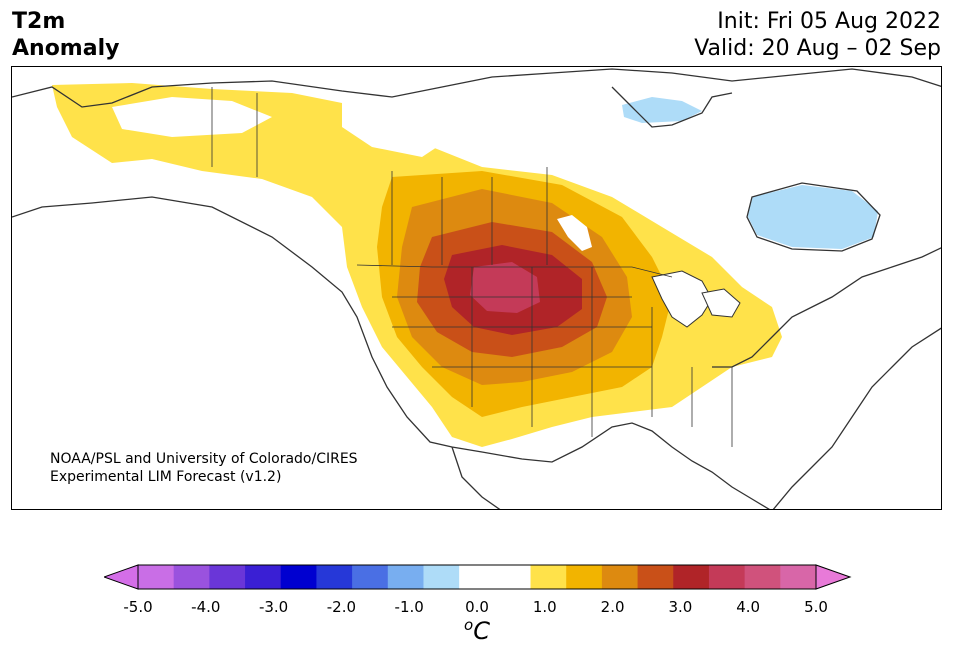 The width and height of the screenshot is (953, 656). Describe the element at coordinates (662, 110) in the screenshot. I see `cold-anomaly-hudson` at that location.